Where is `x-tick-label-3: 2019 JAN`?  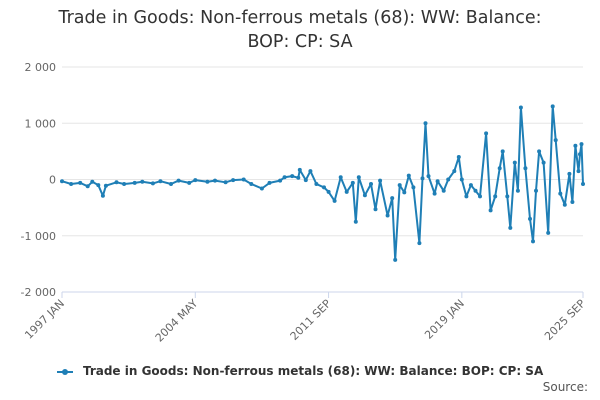 x-tick-label-3: 2019 JAN is located at coordinates (444, 319).